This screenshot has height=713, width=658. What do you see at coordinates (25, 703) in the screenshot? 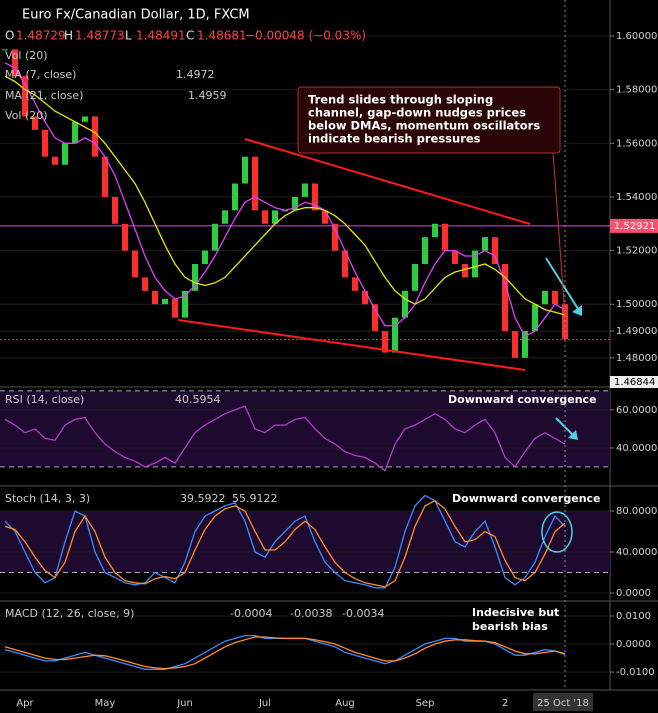
I see `x-tick-label: Apr` at bounding box center [25, 703].